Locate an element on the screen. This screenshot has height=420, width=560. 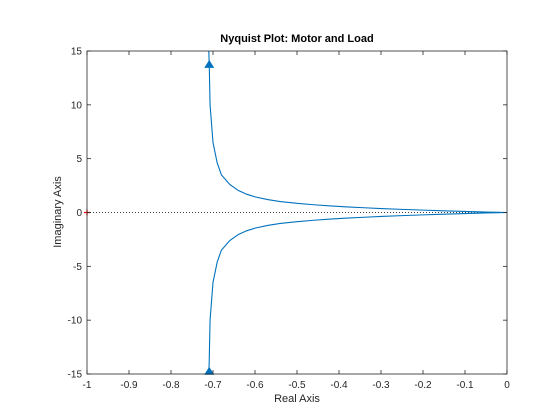
y-tick-label: -10 is located at coordinates (75, 321).